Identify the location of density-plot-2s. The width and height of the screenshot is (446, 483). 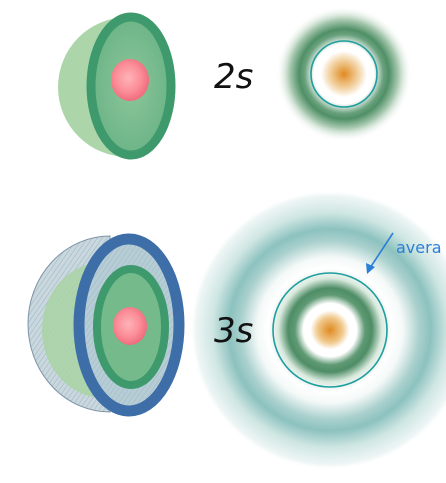
(344, 74).